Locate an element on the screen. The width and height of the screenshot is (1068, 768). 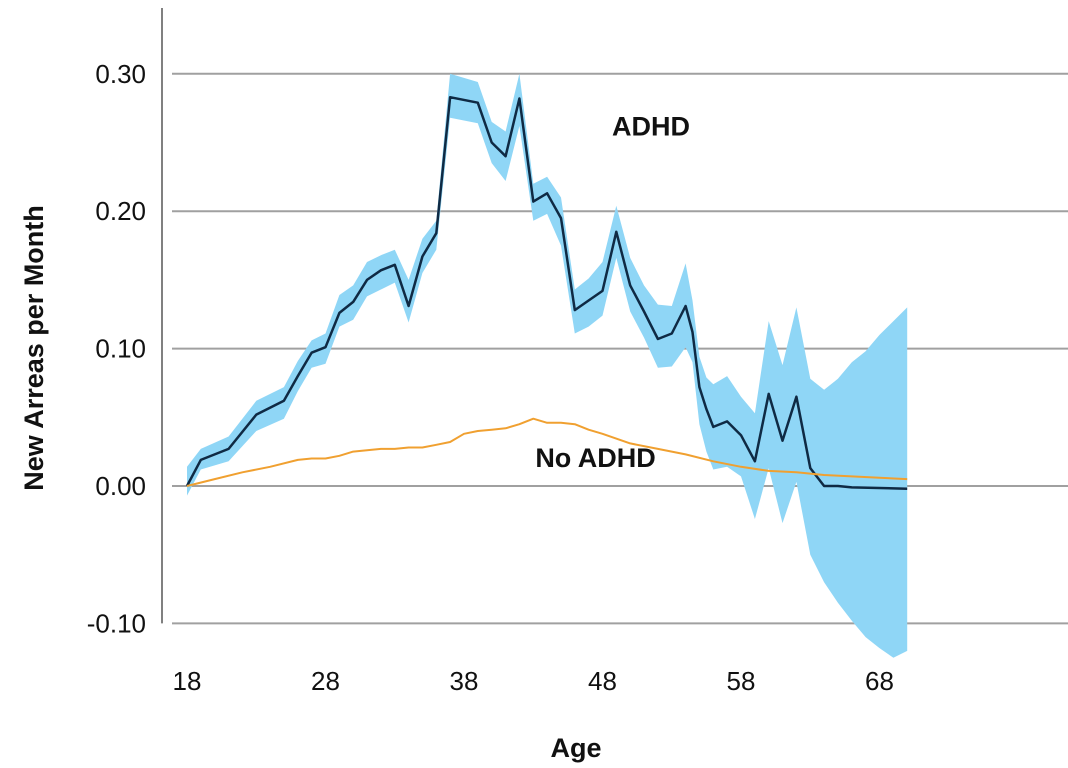
adhd-series-label: ADHD is located at coordinates (651, 127).